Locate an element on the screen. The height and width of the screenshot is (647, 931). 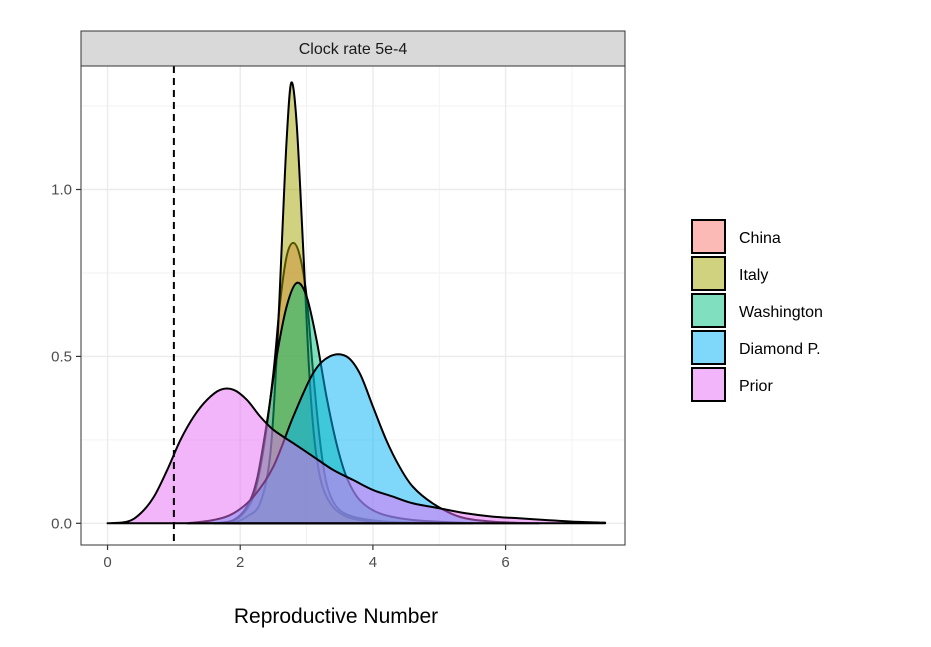
x-tick-label: 6 is located at coordinates (505, 562).